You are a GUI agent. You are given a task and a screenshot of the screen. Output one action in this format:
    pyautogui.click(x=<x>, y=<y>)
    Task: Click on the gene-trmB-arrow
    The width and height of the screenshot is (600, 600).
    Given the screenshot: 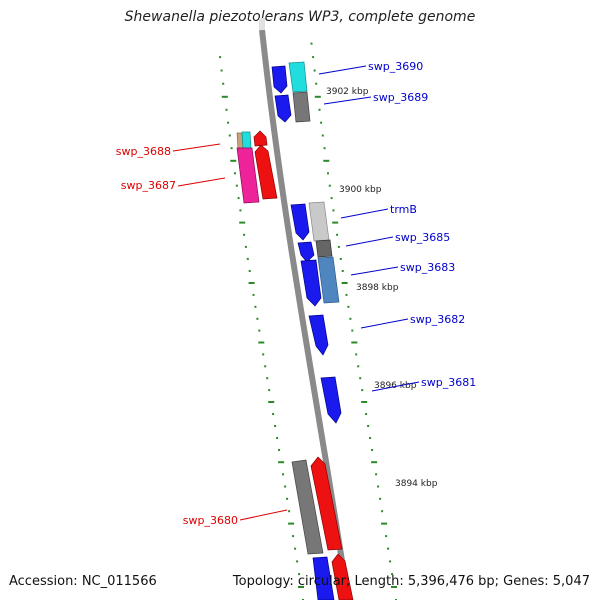 What is the action you would take?
    pyautogui.click(x=300, y=222)
    